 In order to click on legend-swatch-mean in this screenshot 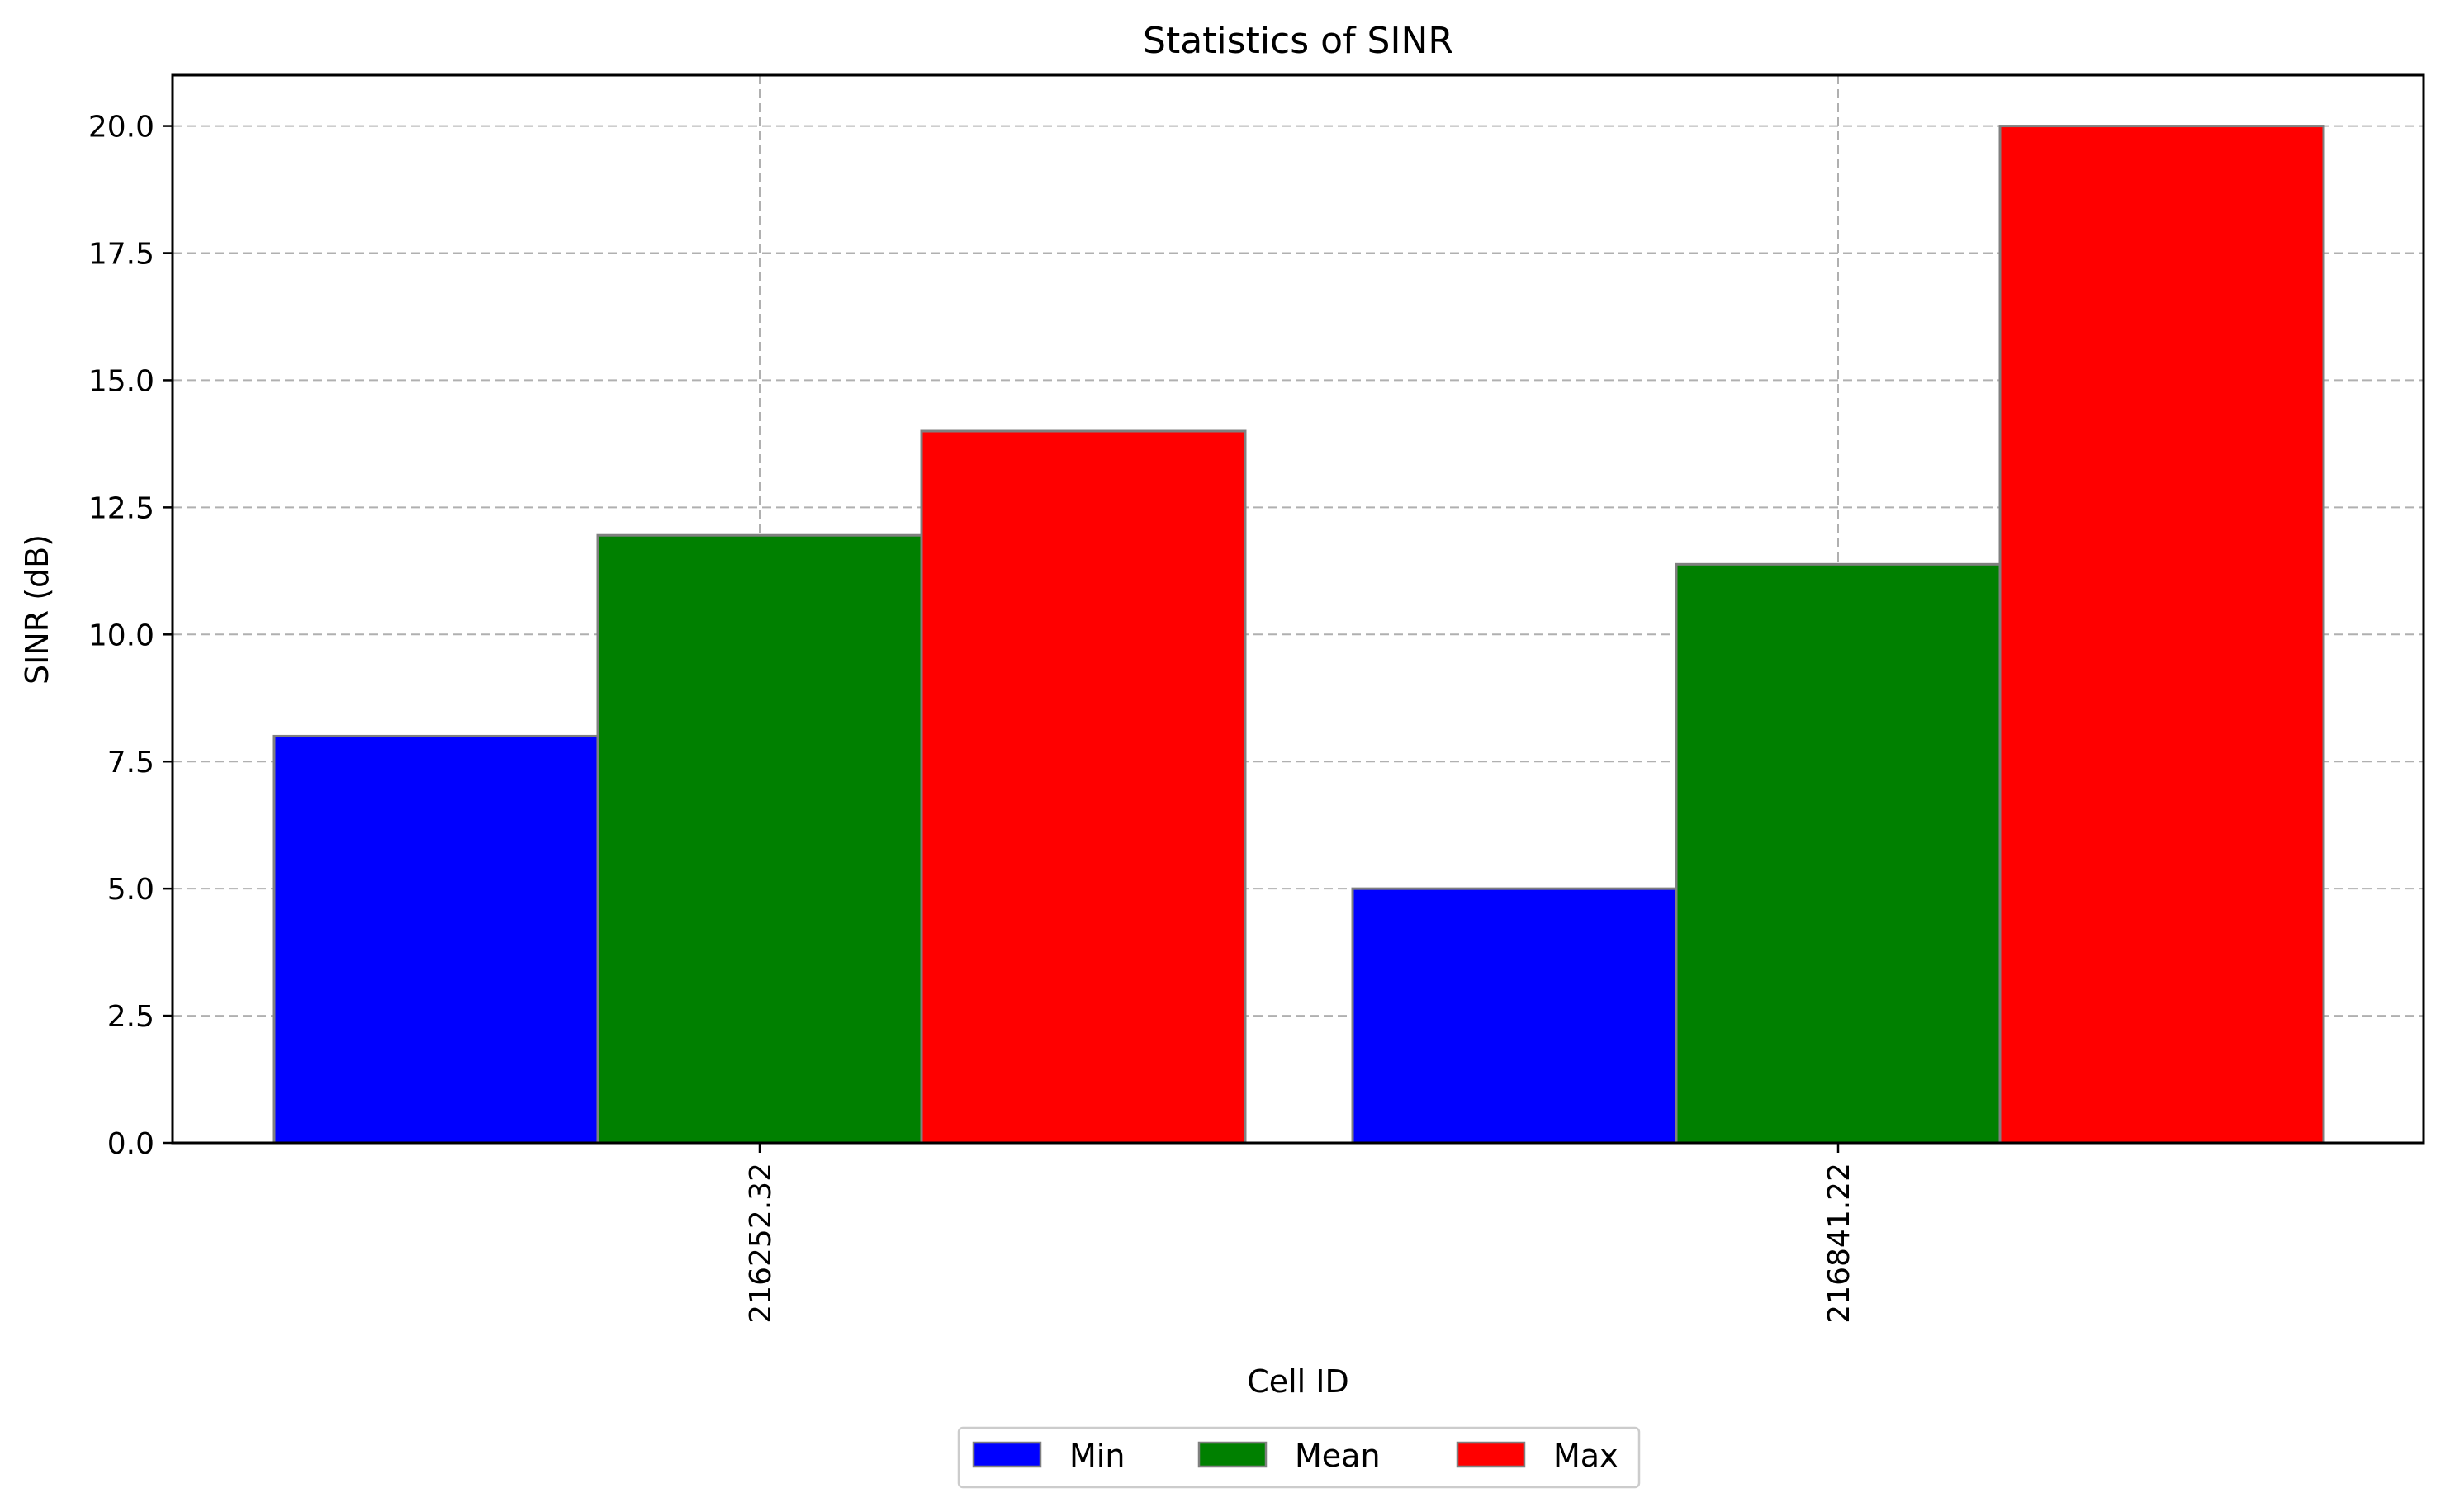, I will do `click(1232, 1454)`.